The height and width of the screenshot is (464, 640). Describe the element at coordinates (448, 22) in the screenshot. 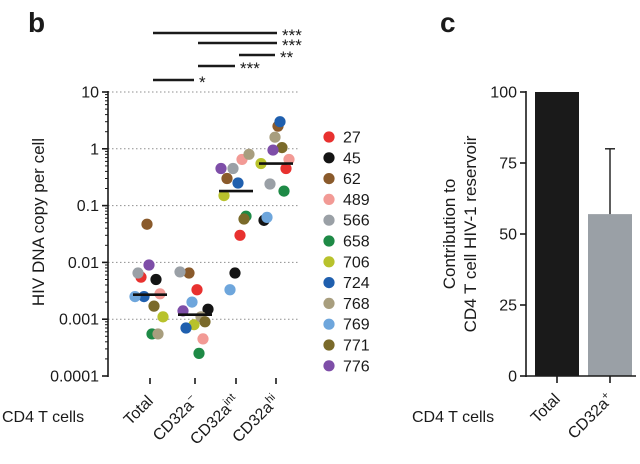

I see `panel-c-letter: c` at that location.